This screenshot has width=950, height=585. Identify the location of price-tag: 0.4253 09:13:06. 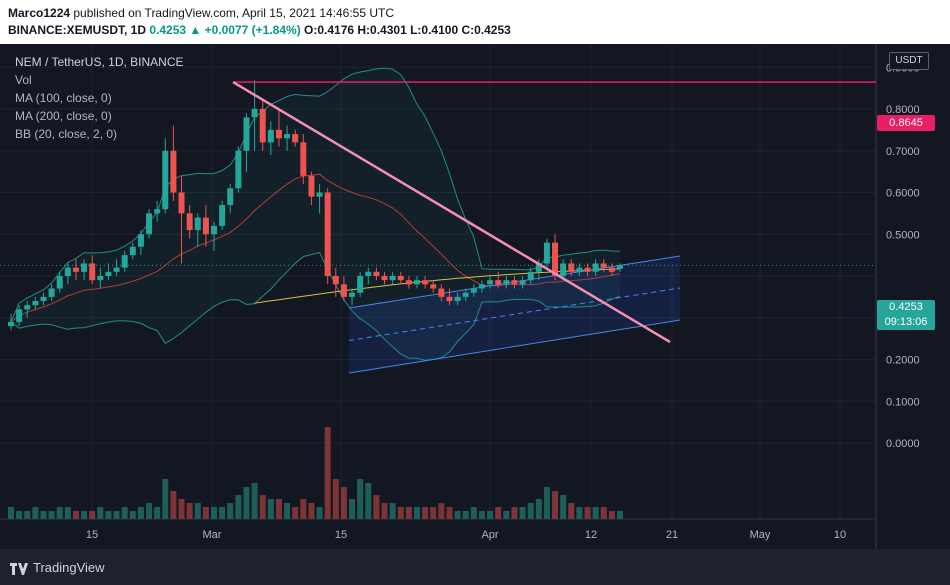
(906, 315).